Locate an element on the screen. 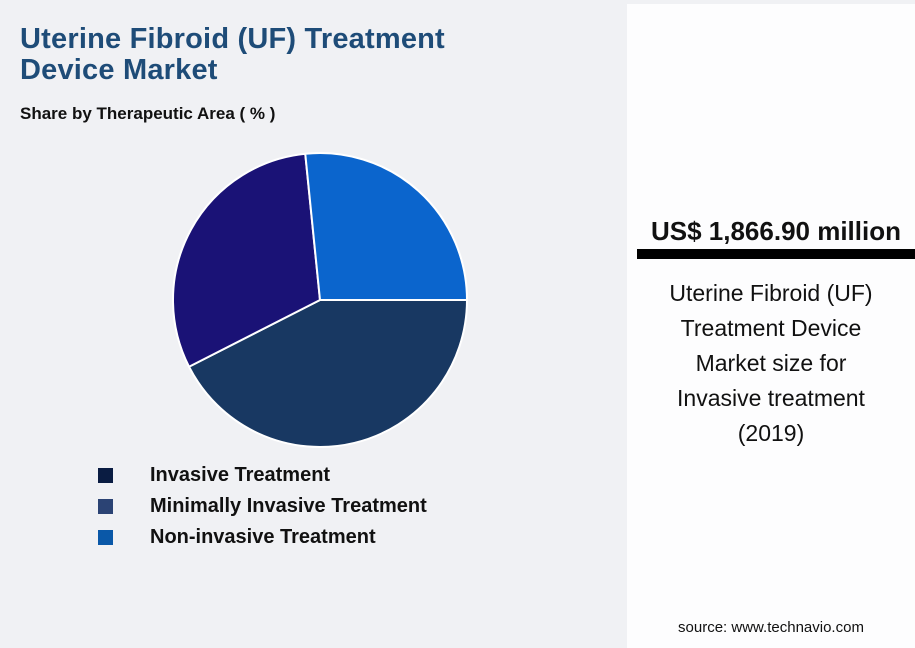 Image resolution: width=915 pixels, height=648 pixels. page-title-line2: Device Market is located at coordinates (119, 70).